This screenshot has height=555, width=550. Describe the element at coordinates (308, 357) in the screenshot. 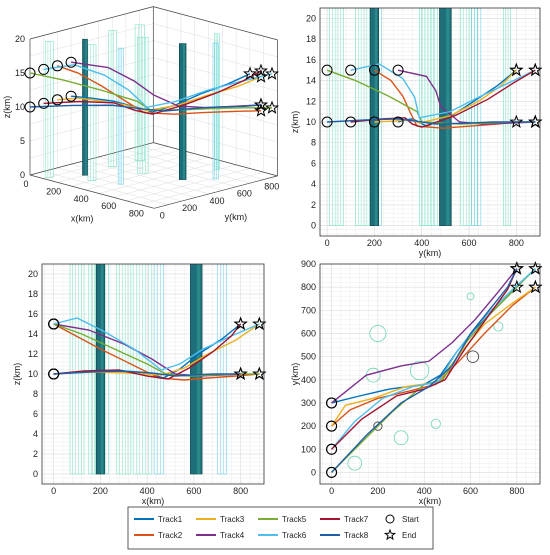

I see `y-tick-label: 500` at that location.